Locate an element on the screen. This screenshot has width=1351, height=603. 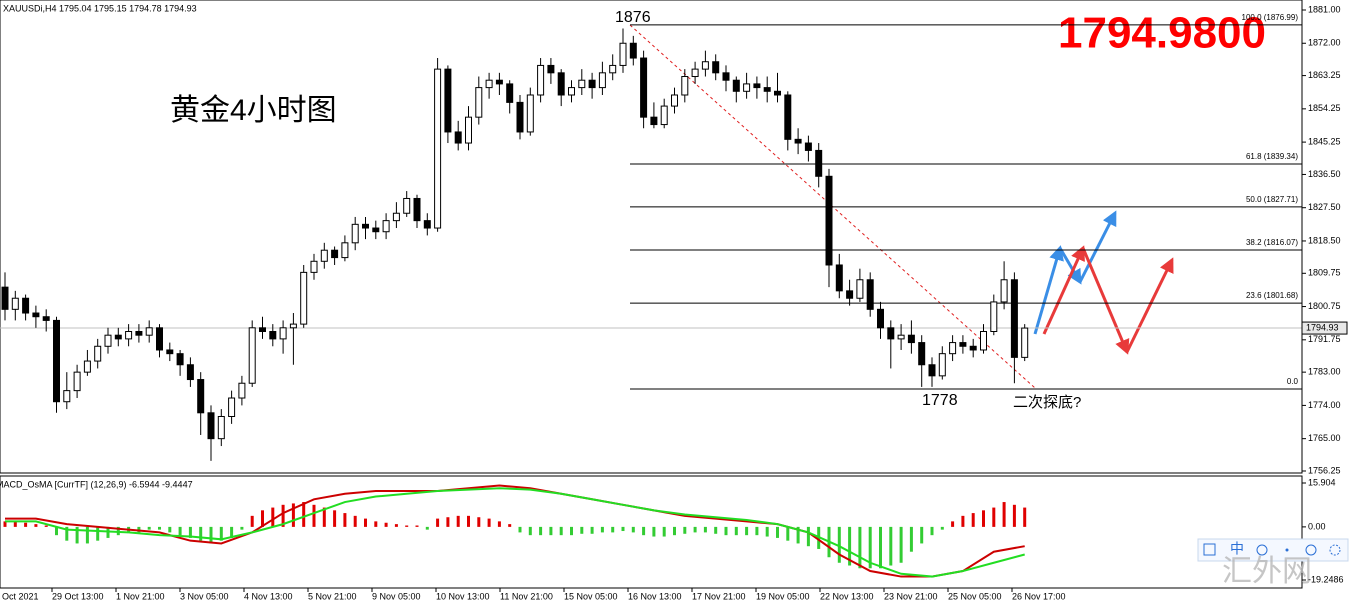
fib-label: 61.8 (1839.34) is located at coordinates (1272, 156).